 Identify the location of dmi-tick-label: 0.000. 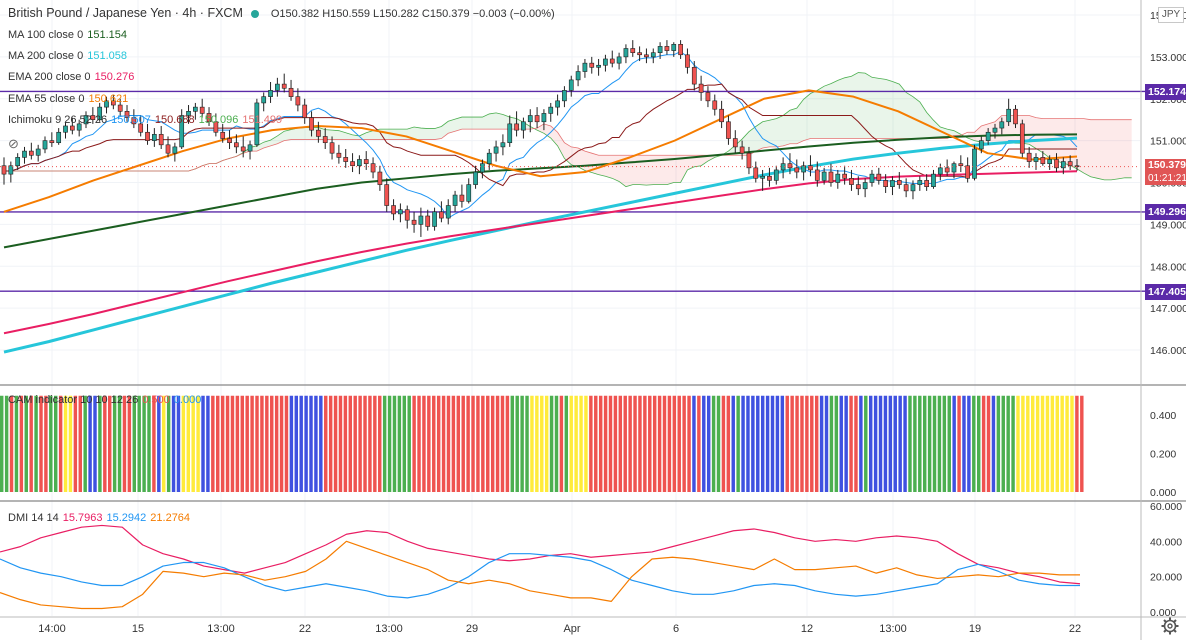
(1163, 613).